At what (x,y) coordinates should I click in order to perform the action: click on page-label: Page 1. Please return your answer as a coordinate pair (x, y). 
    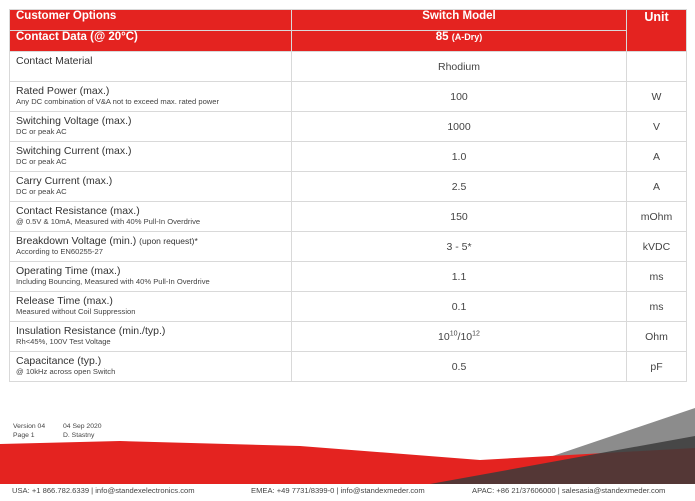
    Looking at the image, I should click on (24, 435).